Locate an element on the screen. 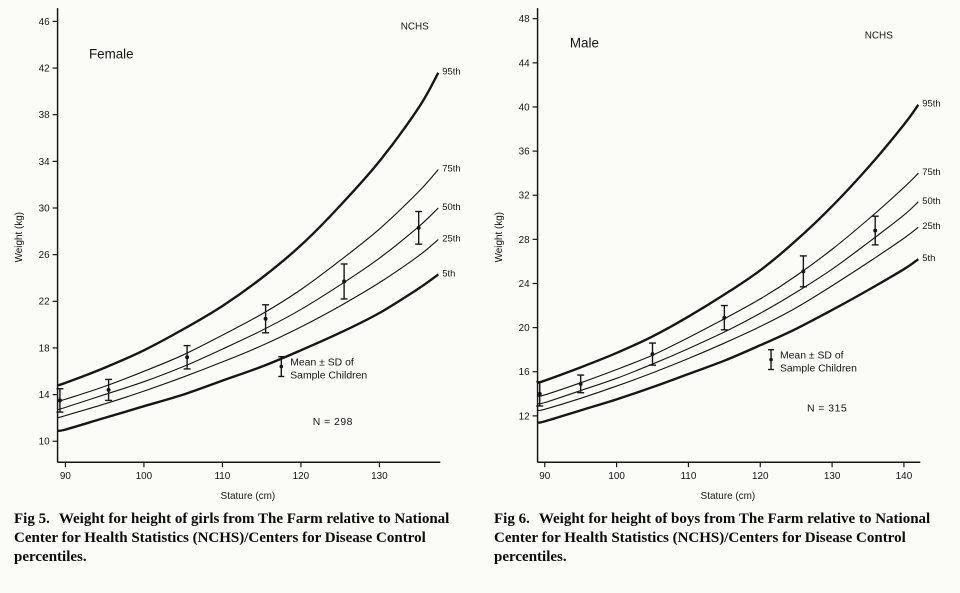 This screenshot has height=593, width=960. sample-size-label: N = 298 is located at coordinates (333, 422).